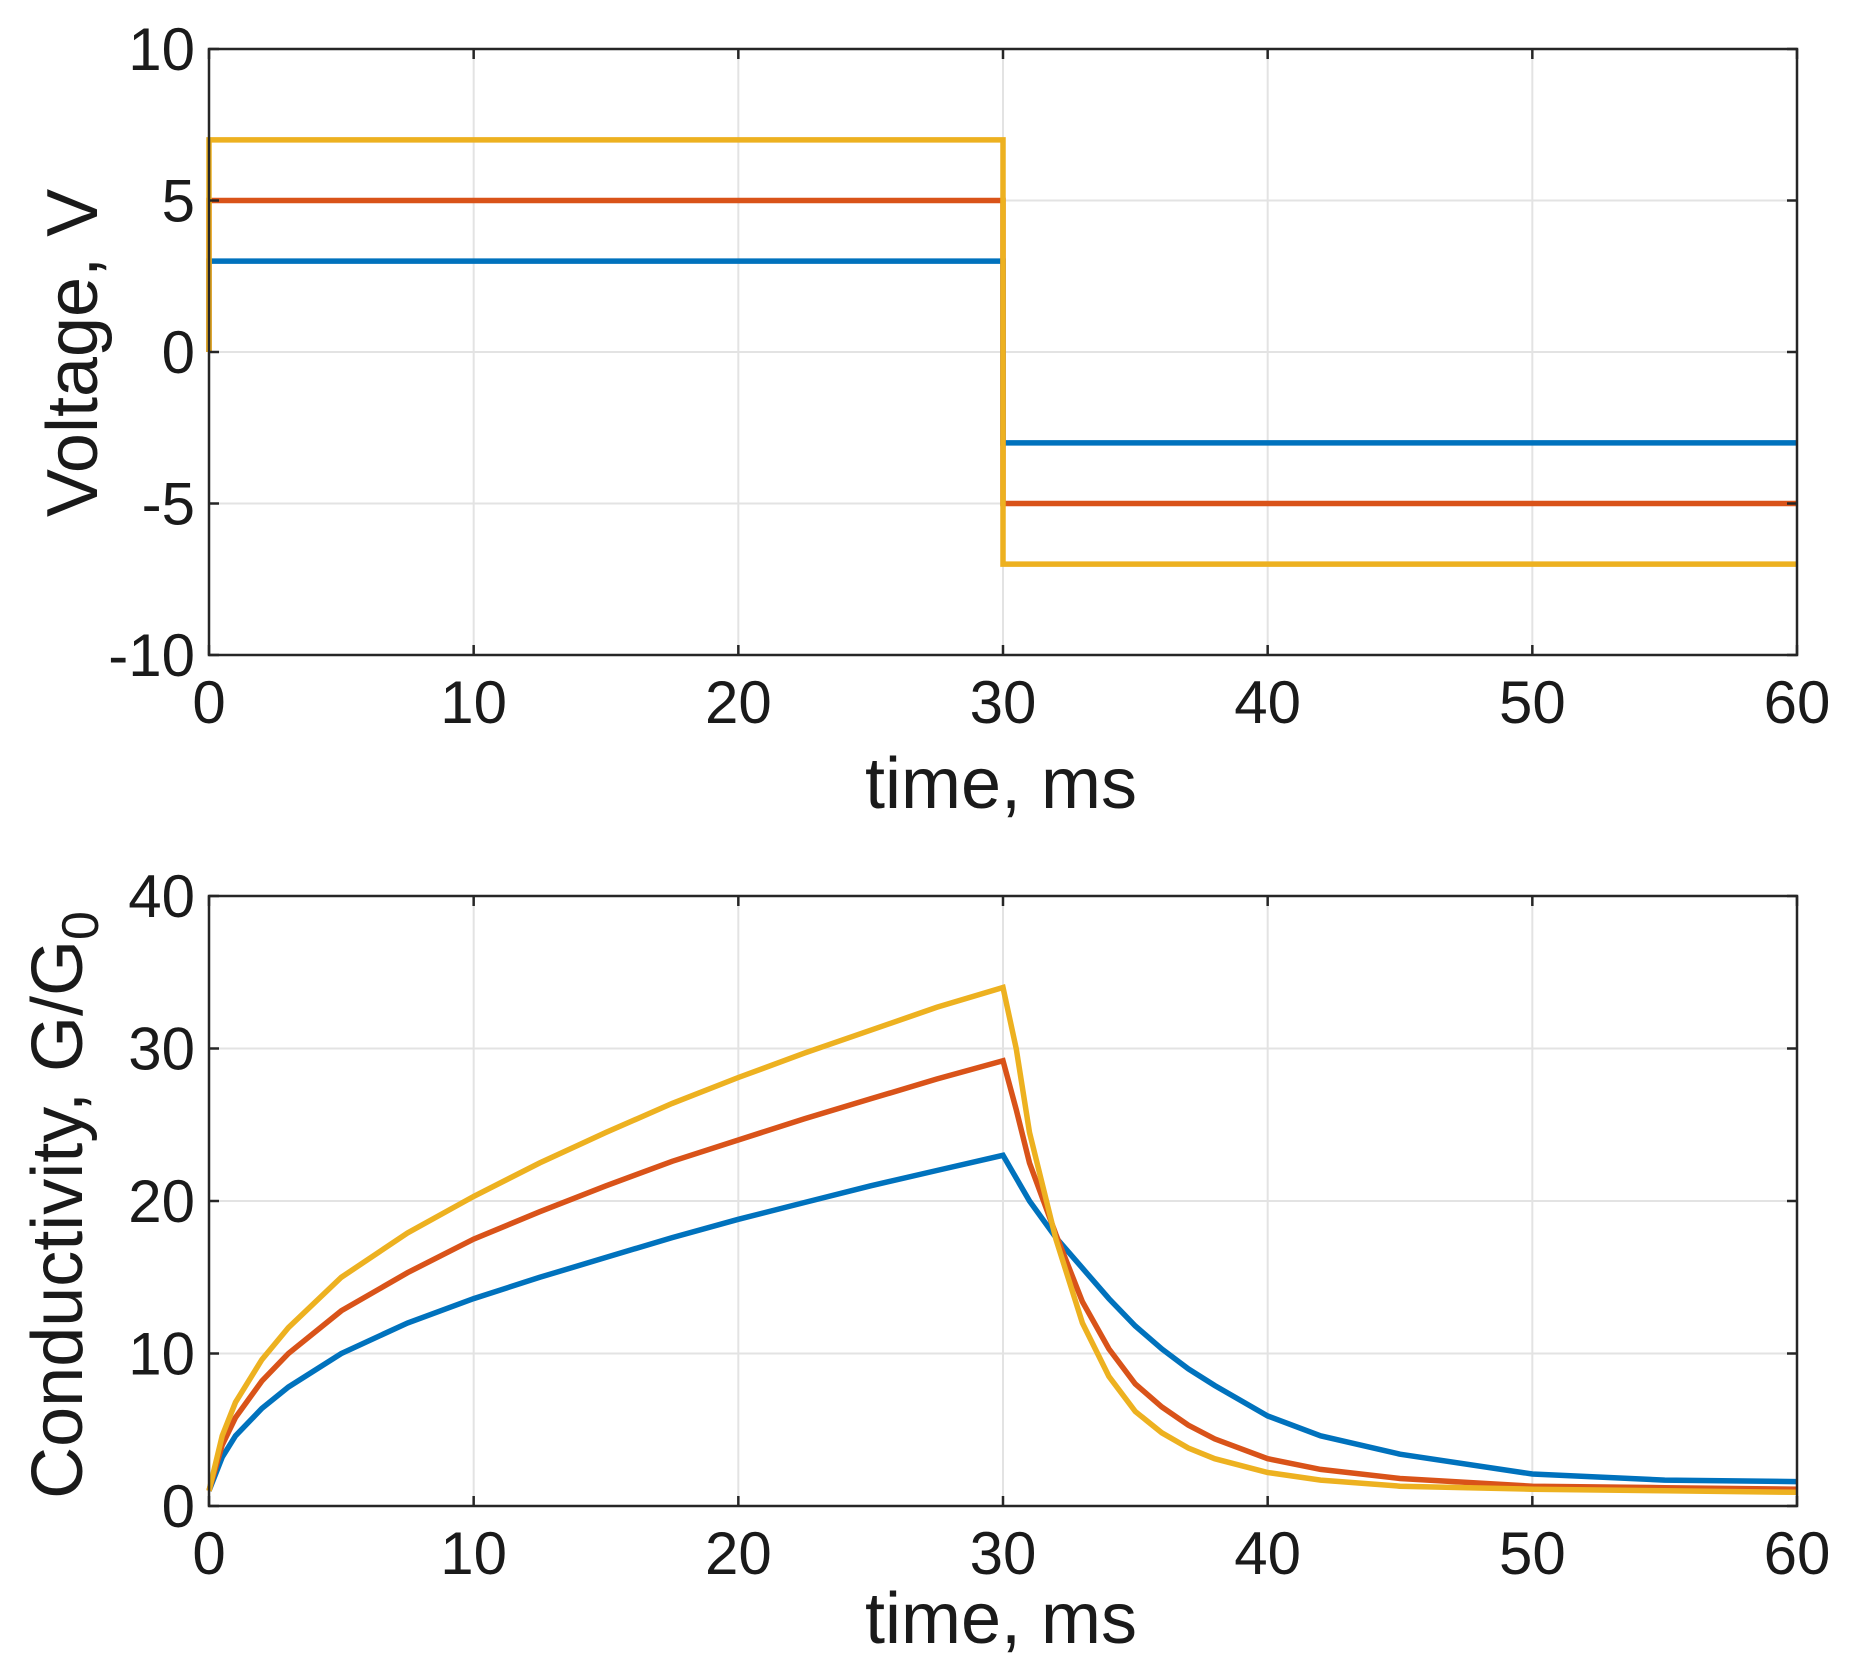 The height and width of the screenshot is (1654, 1853). What do you see at coordinates (1001, 1616) in the screenshot?
I see `conductivity-x-axis-label: time, ms` at bounding box center [1001, 1616].